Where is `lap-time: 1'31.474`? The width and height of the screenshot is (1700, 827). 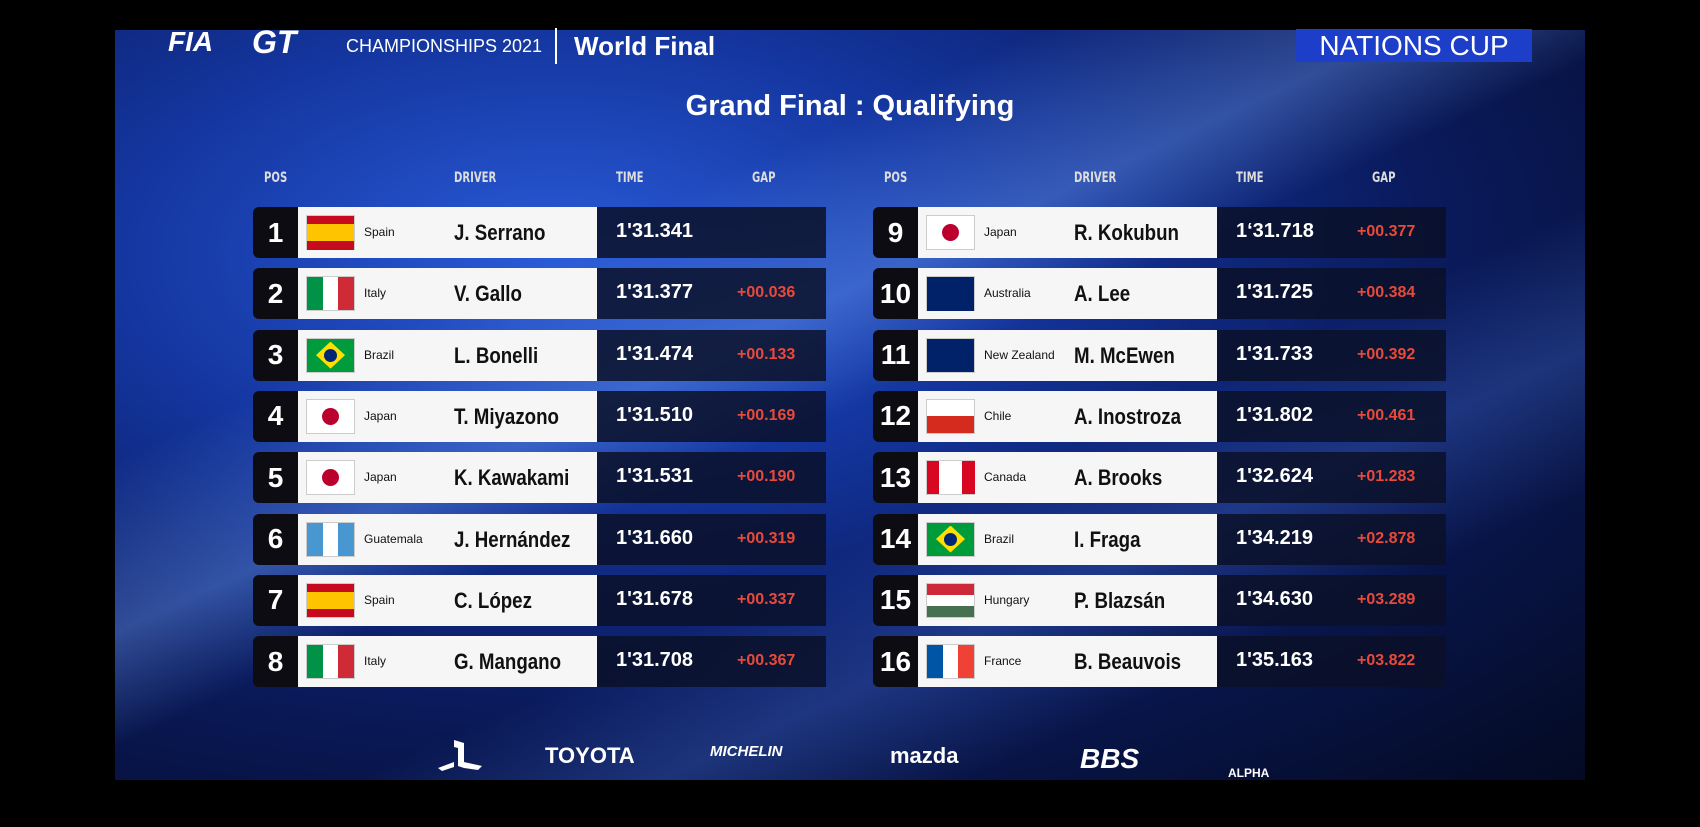 lap-time: 1'31.474 is located at coordinates (655, 353).